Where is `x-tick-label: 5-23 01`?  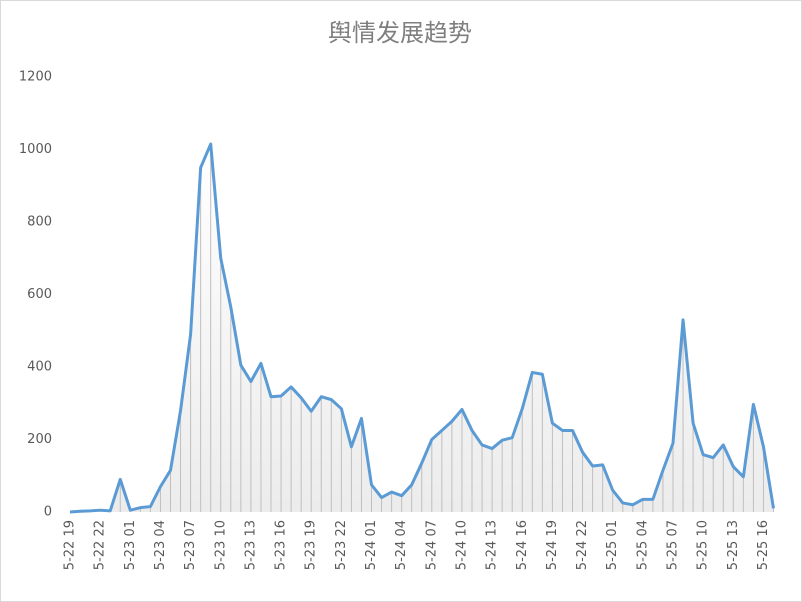
x-tick-label: 5-23 01 is located at coordinates (130, 545).